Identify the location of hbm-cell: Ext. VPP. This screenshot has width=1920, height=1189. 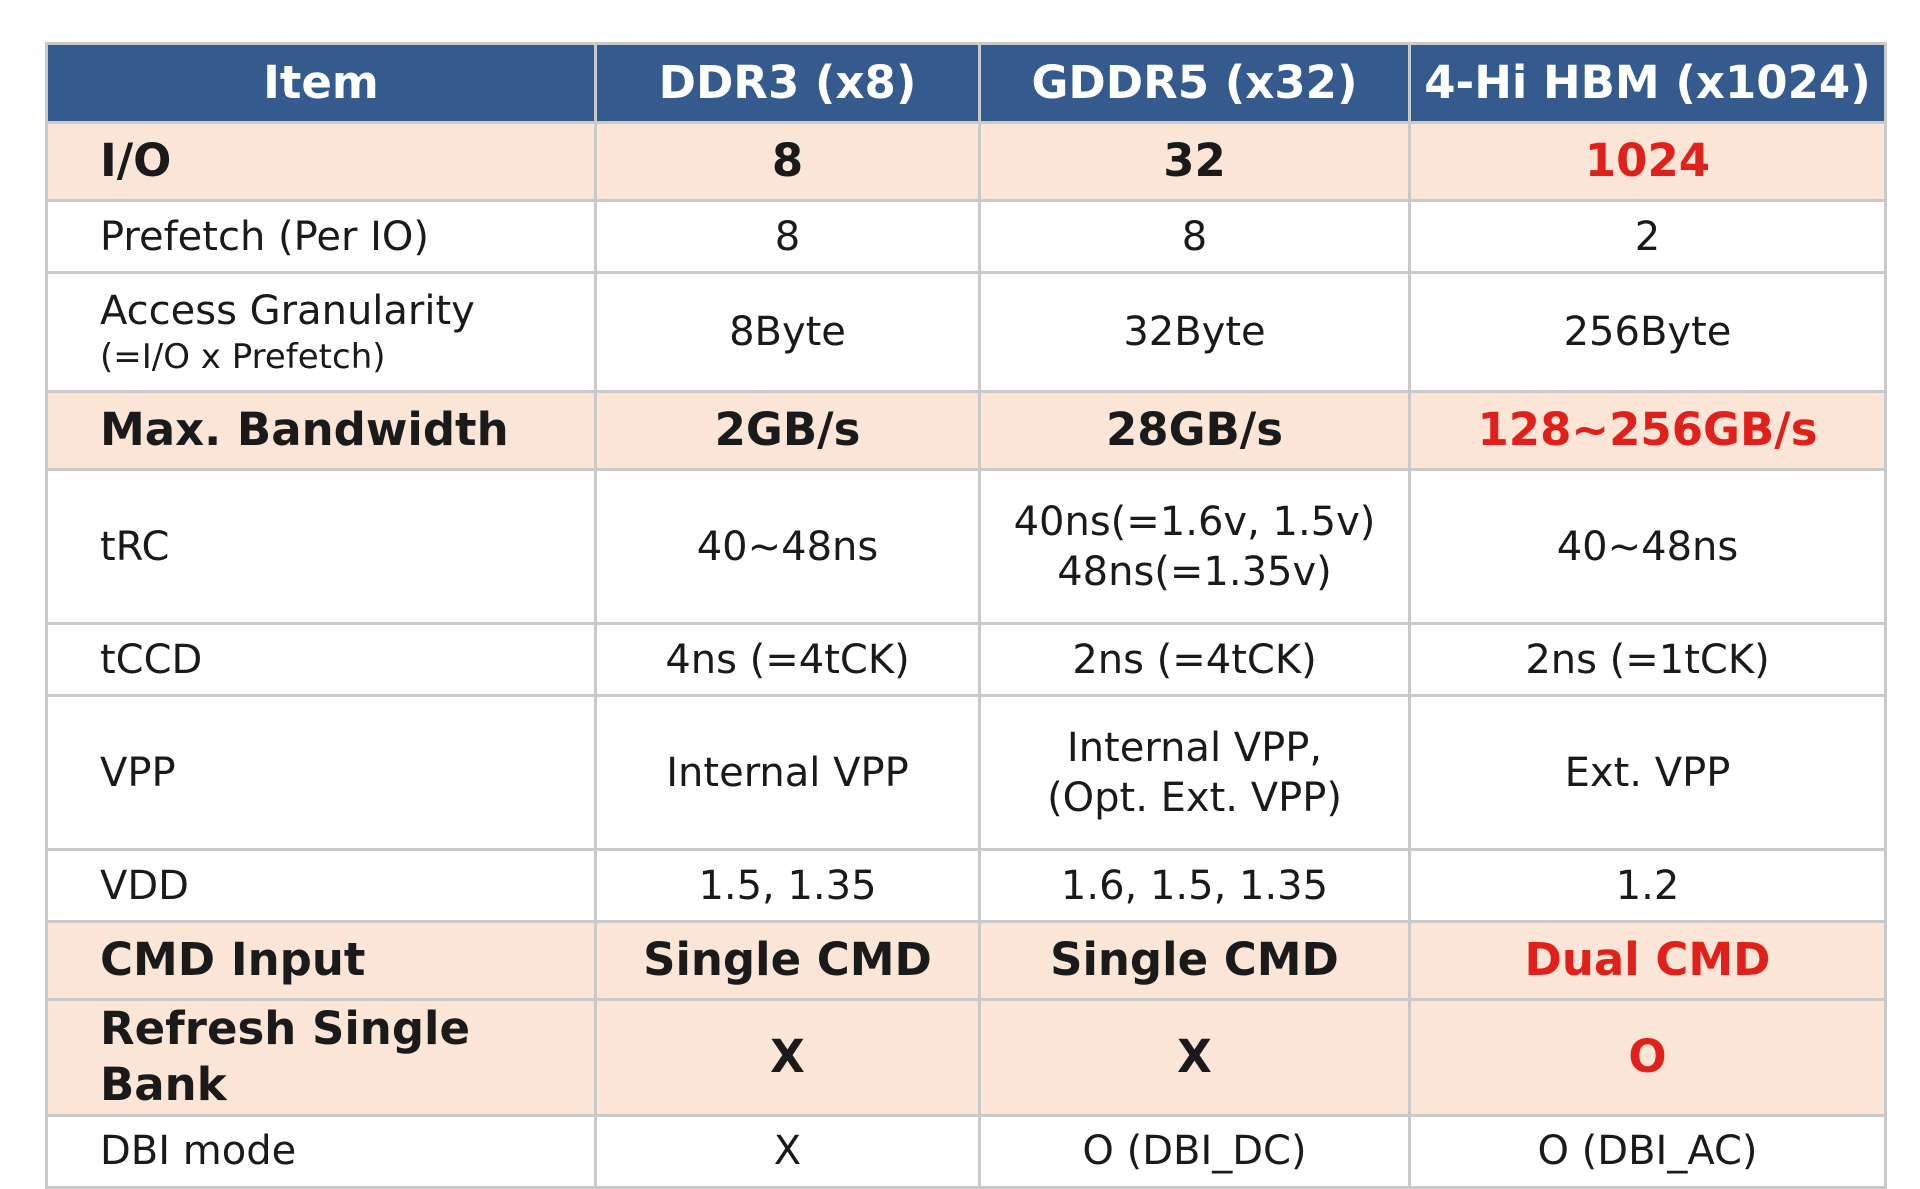
(1647, 772).